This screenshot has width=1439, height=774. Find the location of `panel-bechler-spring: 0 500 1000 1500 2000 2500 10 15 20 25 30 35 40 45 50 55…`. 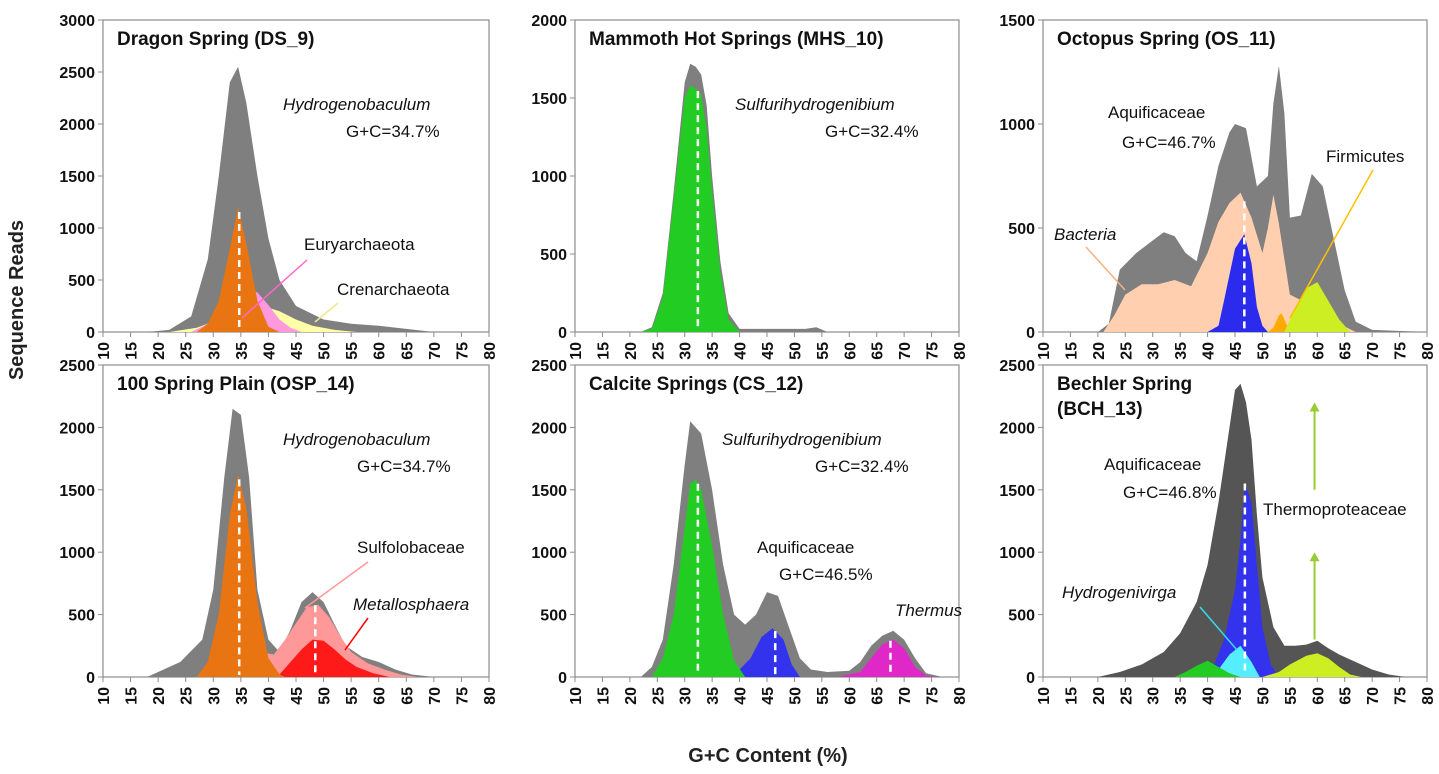

panel-bechler-spring: 0 500 1000 1500 2000 2500 10 15 20 25 30 35 40 45 50 55… is located at coordinates (1218, 531).